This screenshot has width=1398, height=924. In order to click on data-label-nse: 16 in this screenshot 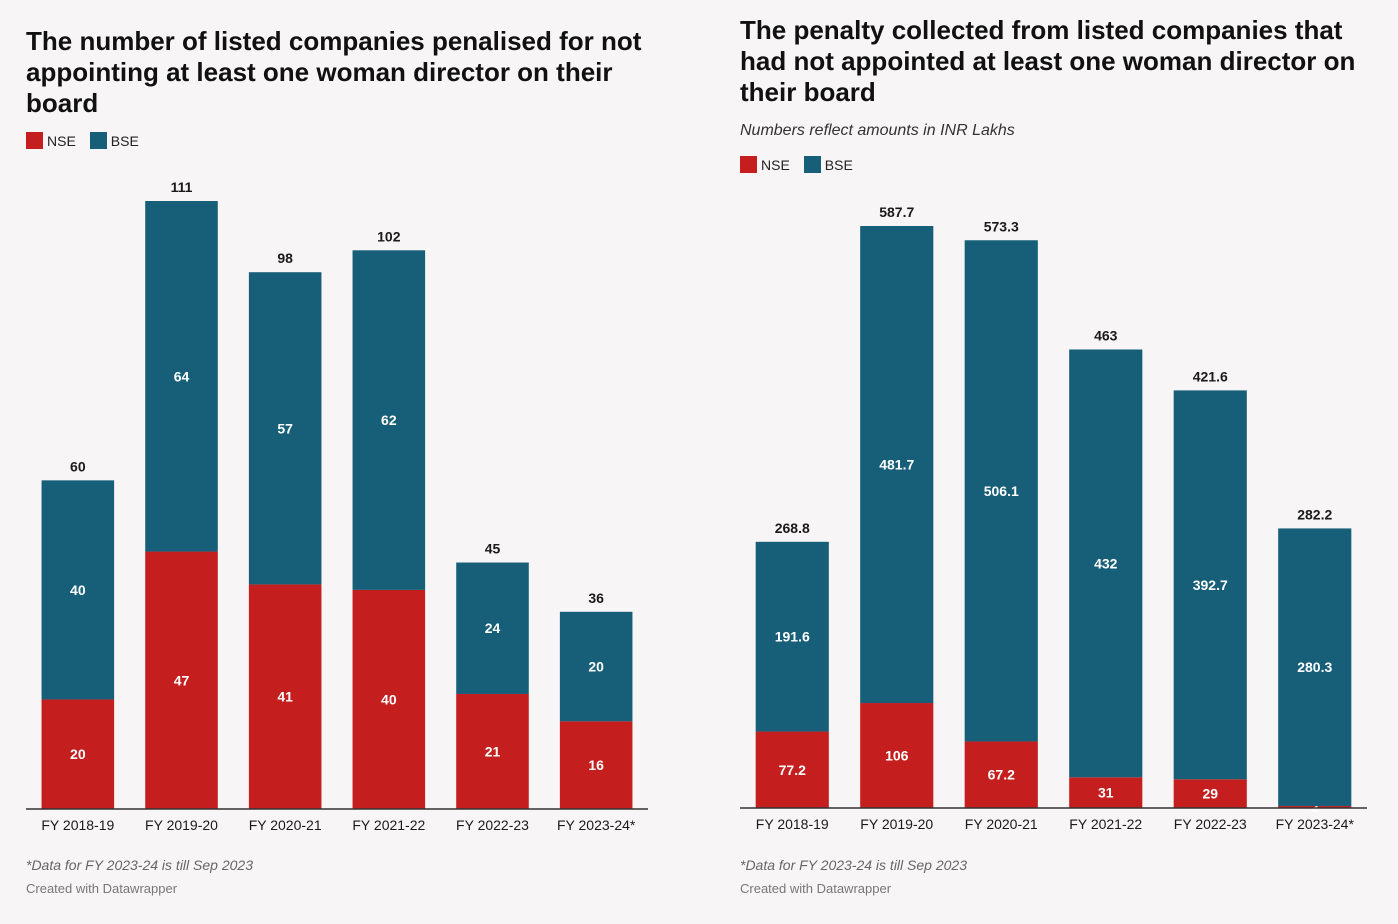, I will do `click(596, 765)`.